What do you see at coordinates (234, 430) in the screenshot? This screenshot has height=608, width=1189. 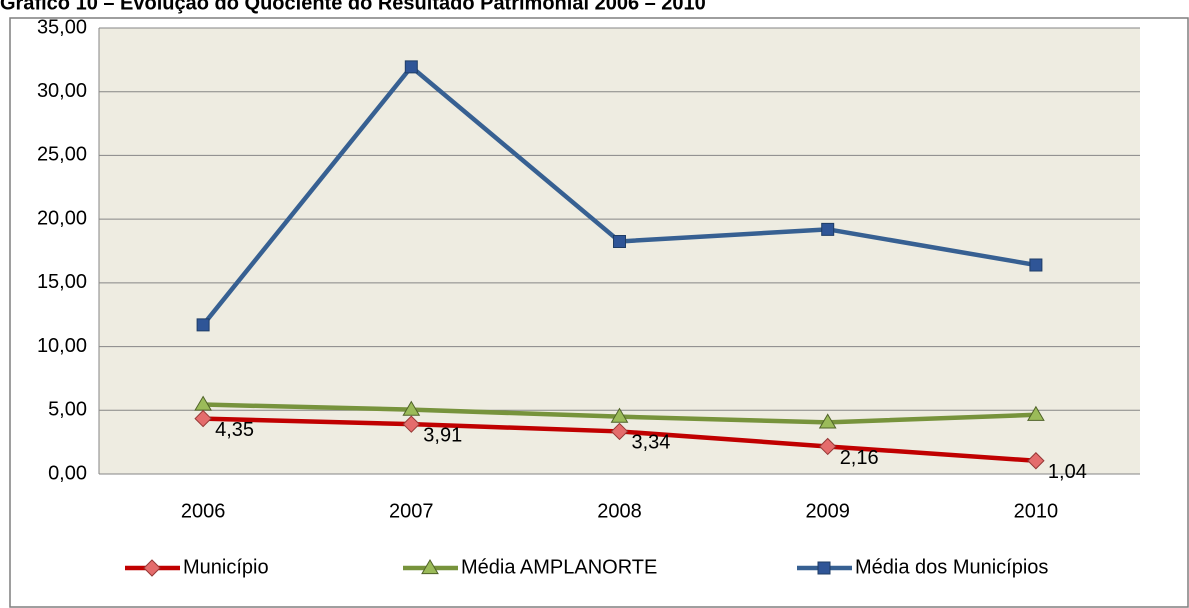 I see `data-label: 4,35` at bounding box center [234, 430].